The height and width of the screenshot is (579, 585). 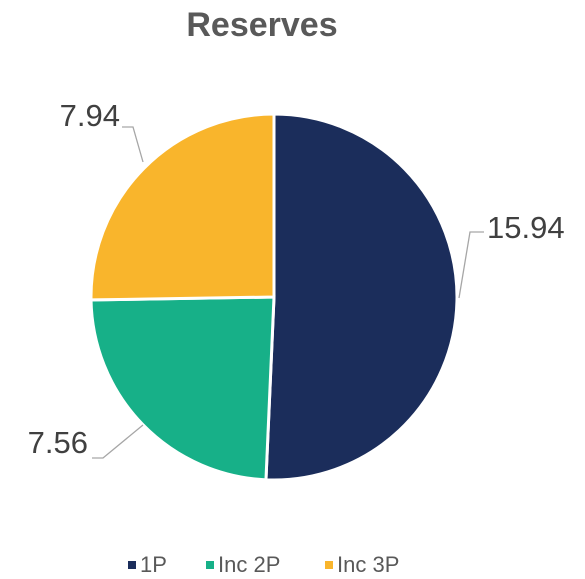 I want to click on legend-label: 1P, so click(x=153, y=564).